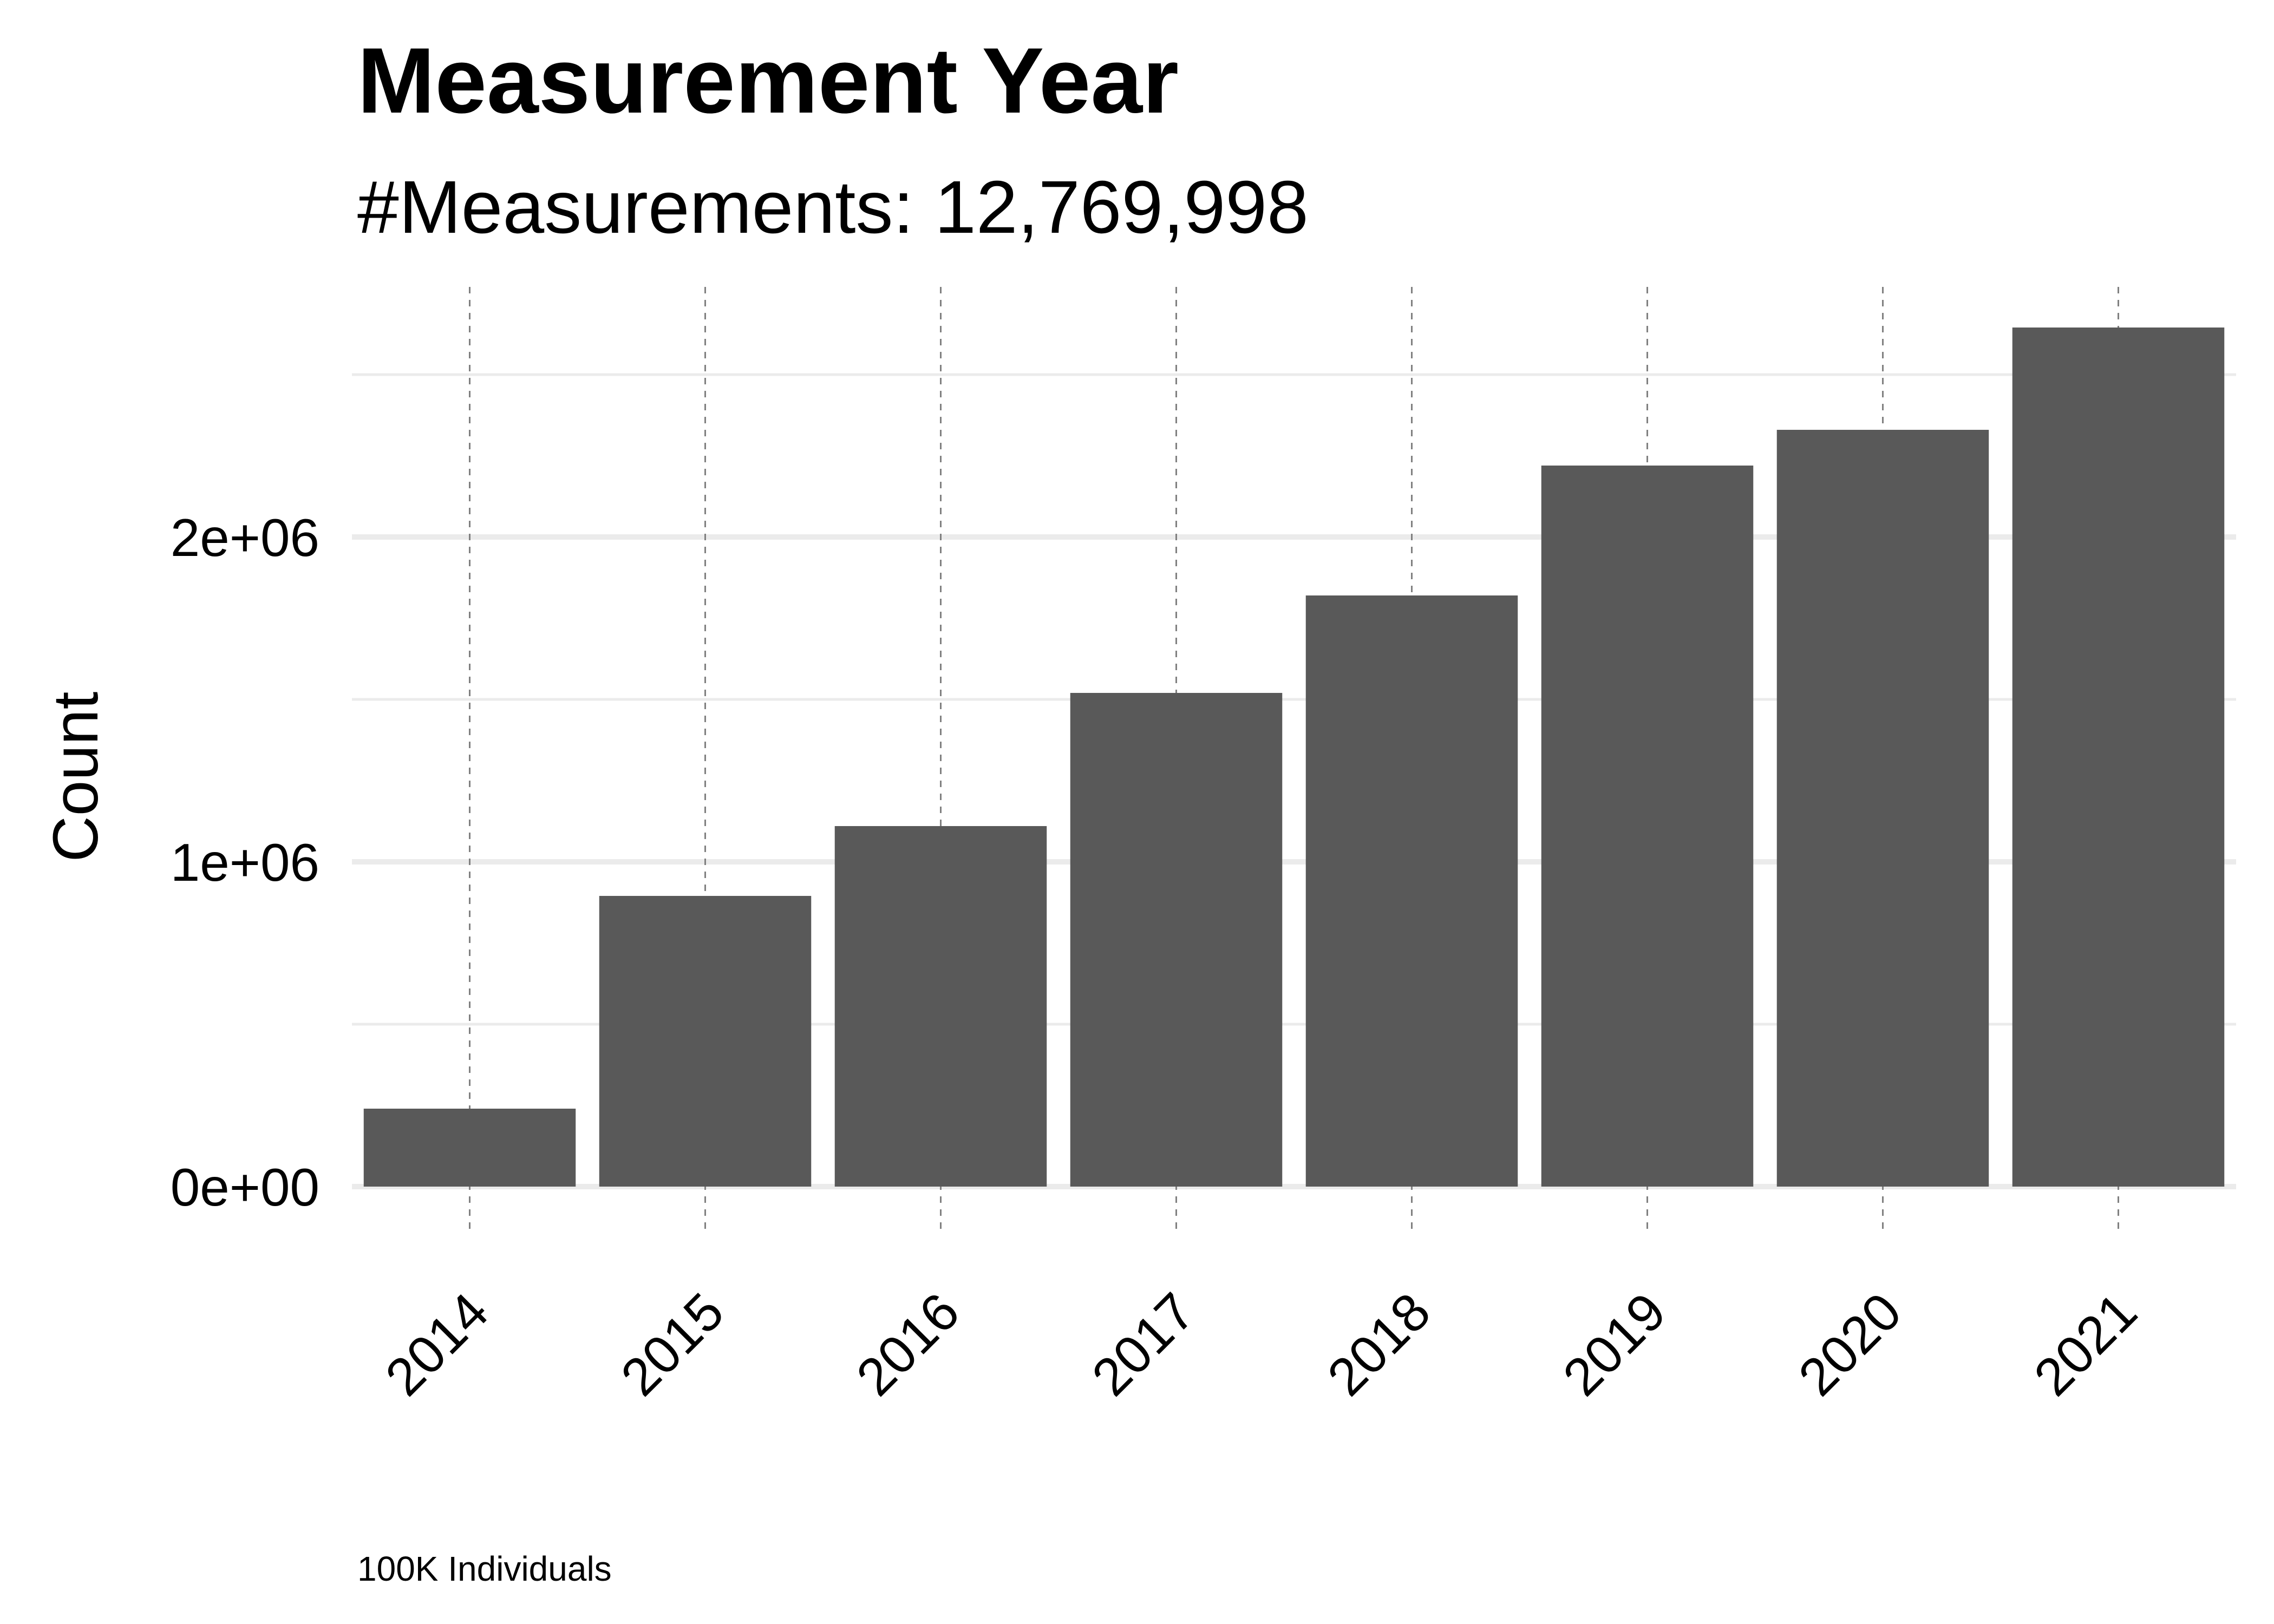 The image size is (2274, 1624). Describe the element at coordinates (76, 777) in the screenshot. I see `y-axis-label: Count` at that location.